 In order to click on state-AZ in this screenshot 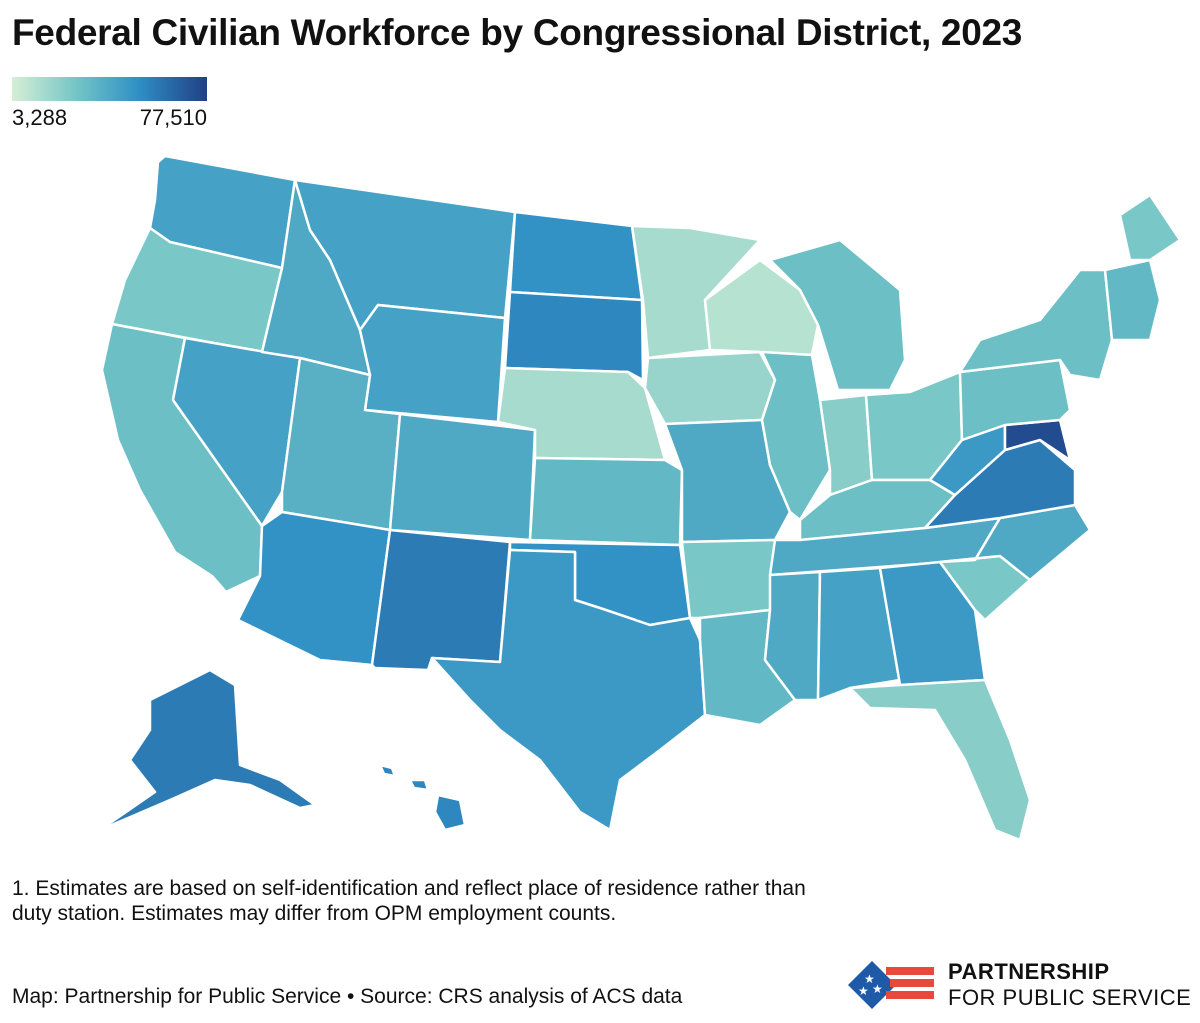, I will do `click(314, 588)`.